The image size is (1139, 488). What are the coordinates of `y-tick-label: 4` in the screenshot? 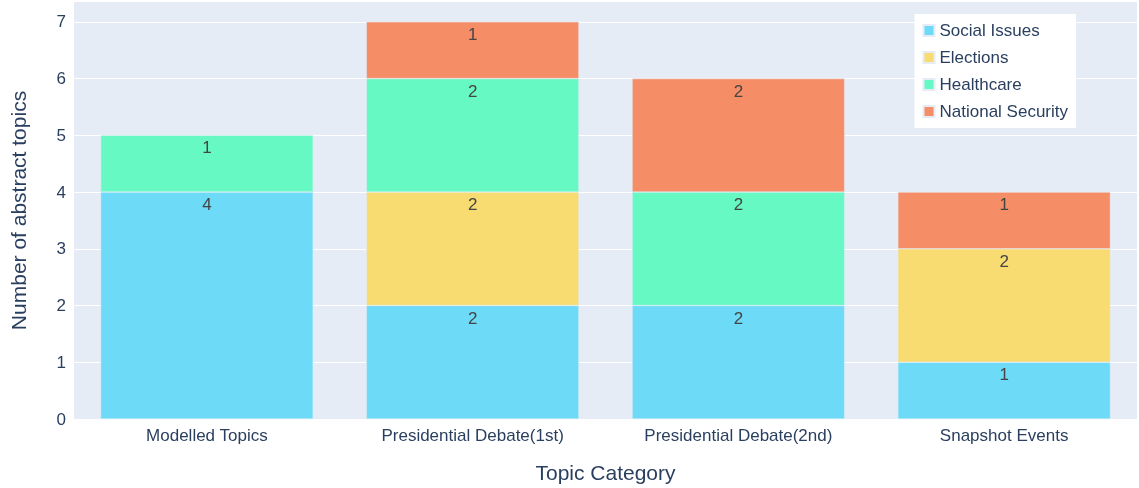 It's located at (61, 192).